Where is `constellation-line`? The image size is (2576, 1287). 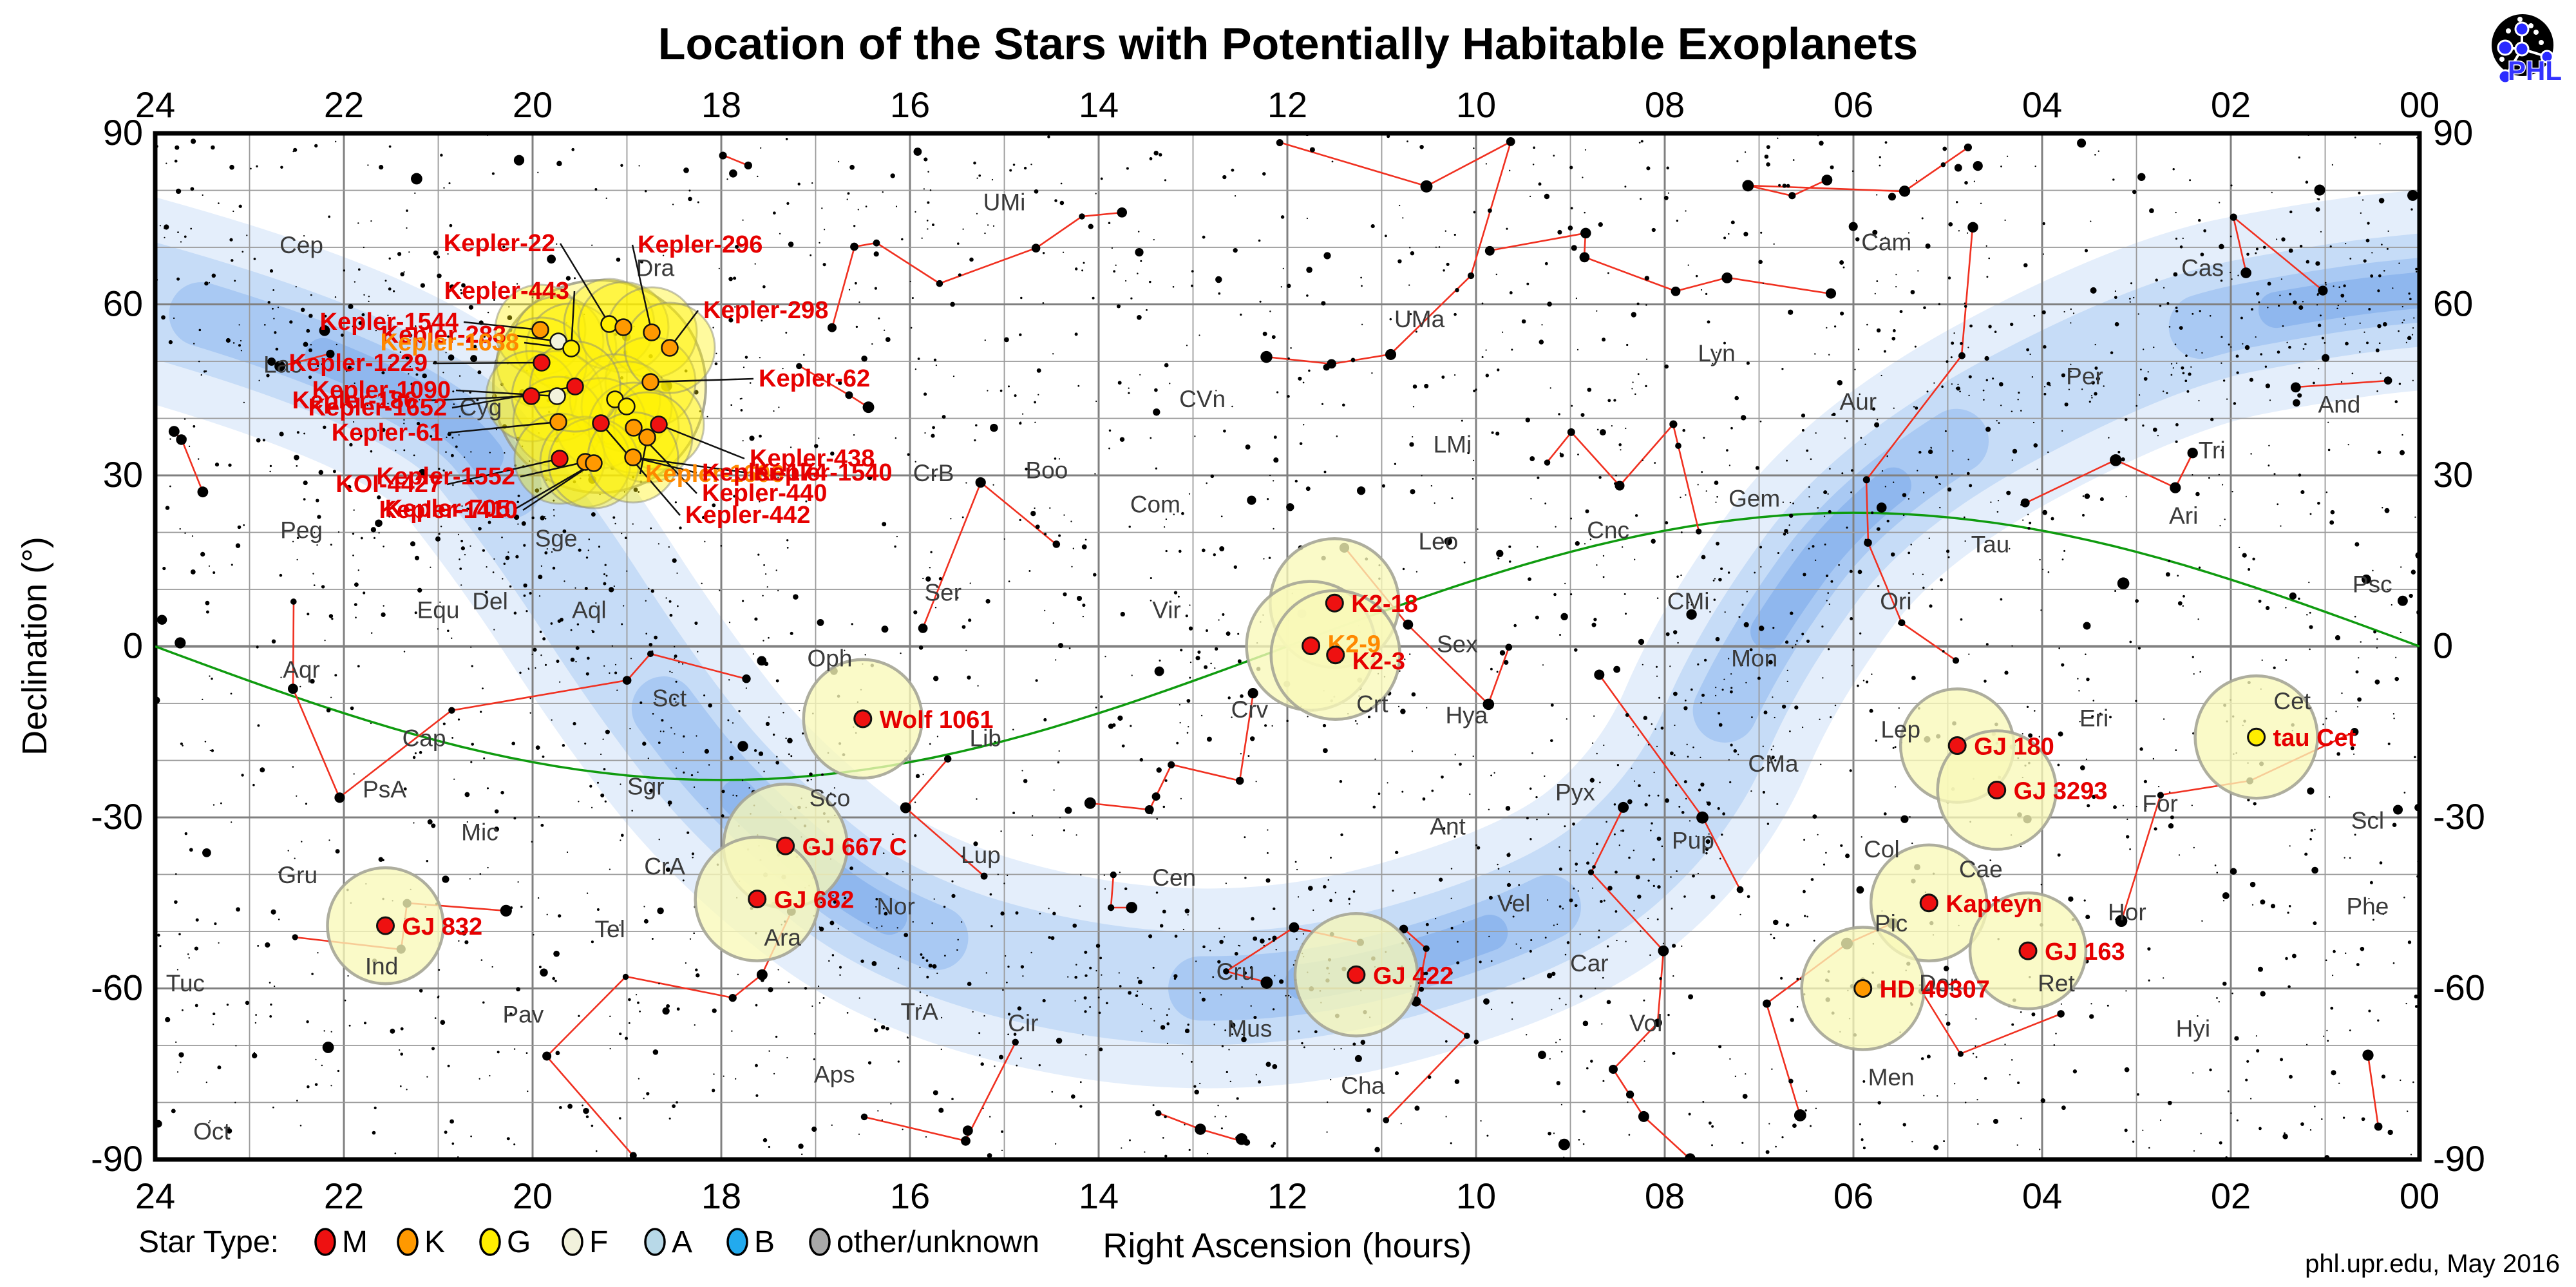
constellation-line is located at coordinates (1661, 263).